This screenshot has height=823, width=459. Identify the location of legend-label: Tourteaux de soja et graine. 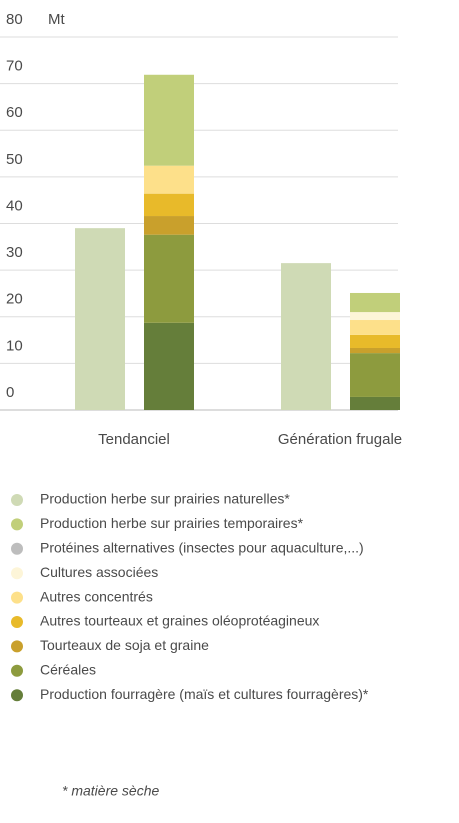
(124, 645).